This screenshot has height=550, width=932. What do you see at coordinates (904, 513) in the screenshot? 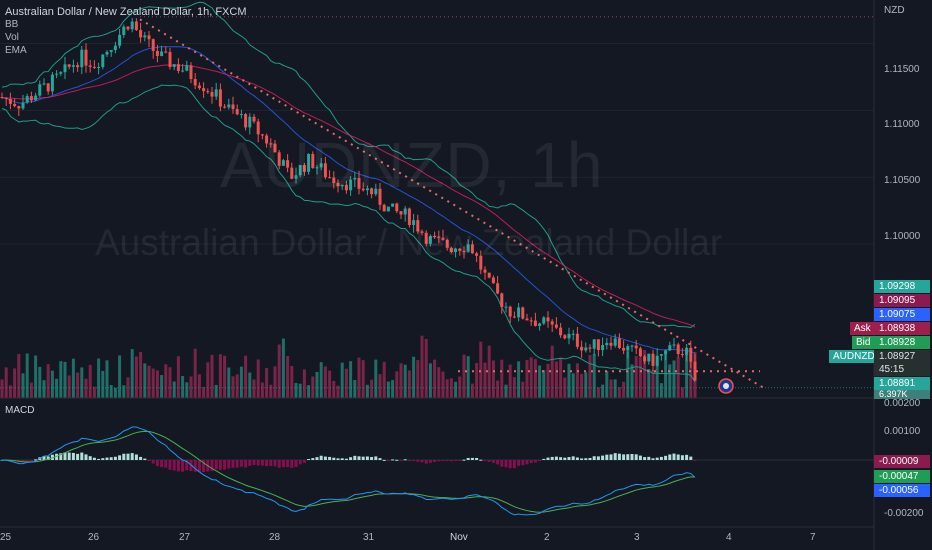
I see `macd-axis-label: -0.00200` at bounding box center [904, 513].